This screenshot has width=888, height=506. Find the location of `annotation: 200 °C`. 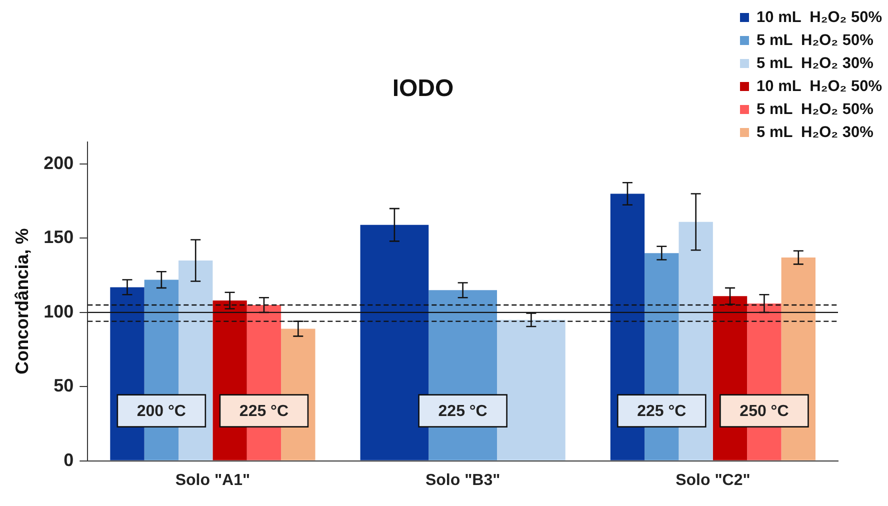

annotation: 200 °C is located at coordinates (161, 411).